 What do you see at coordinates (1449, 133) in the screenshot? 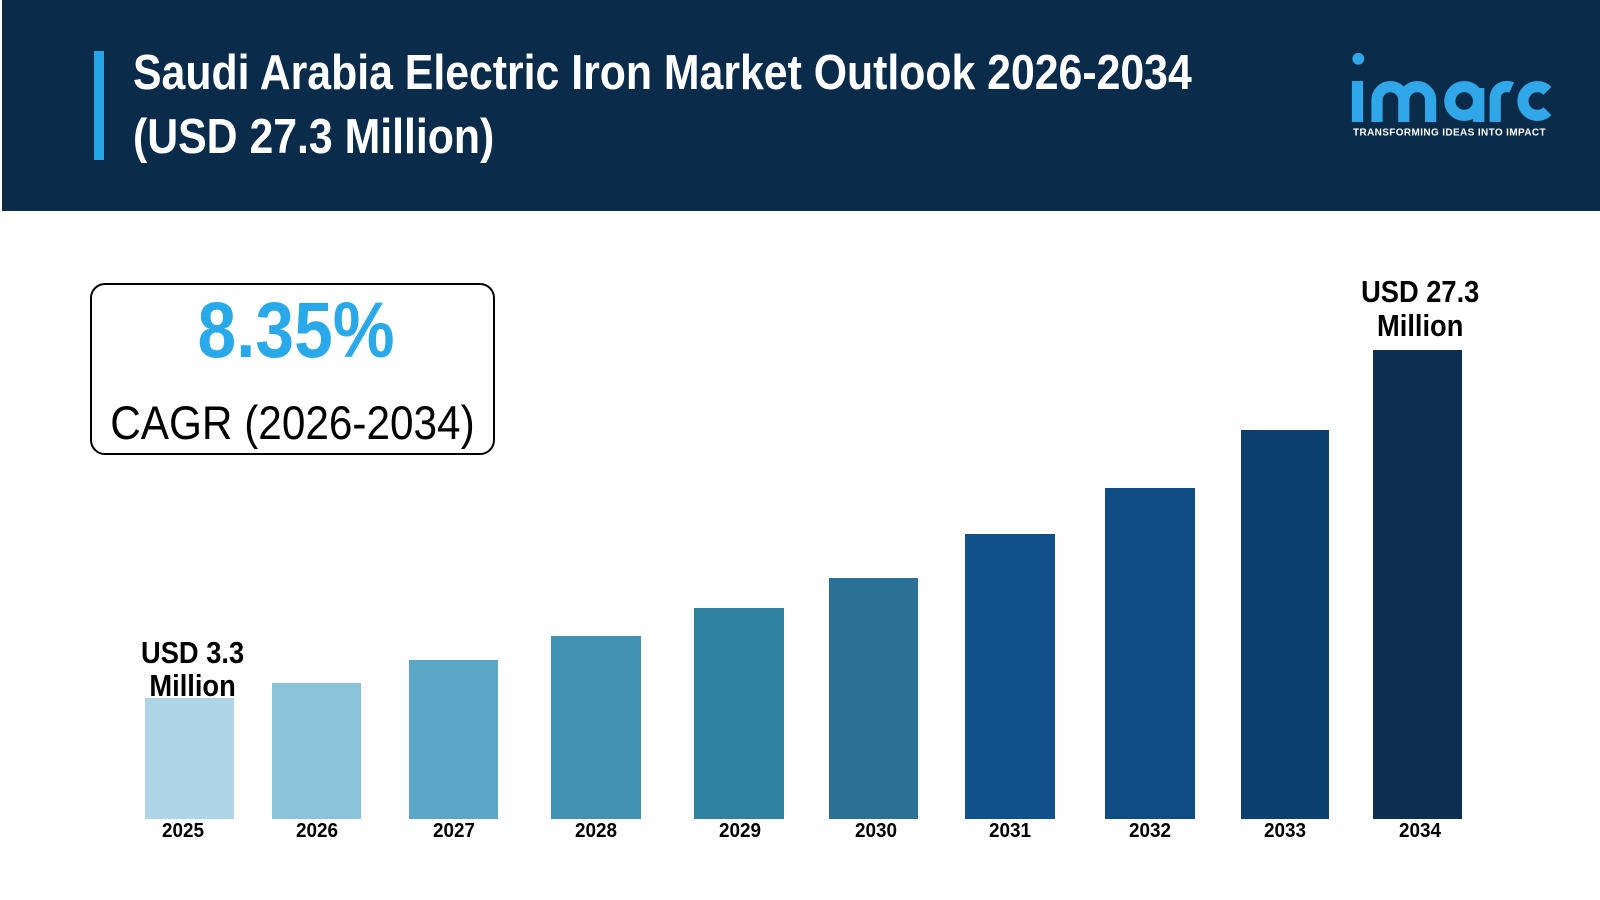
I see `svg-text: TRANSFORMING IDEAS INTO IMPACT` at bounding box center [1449, 133].